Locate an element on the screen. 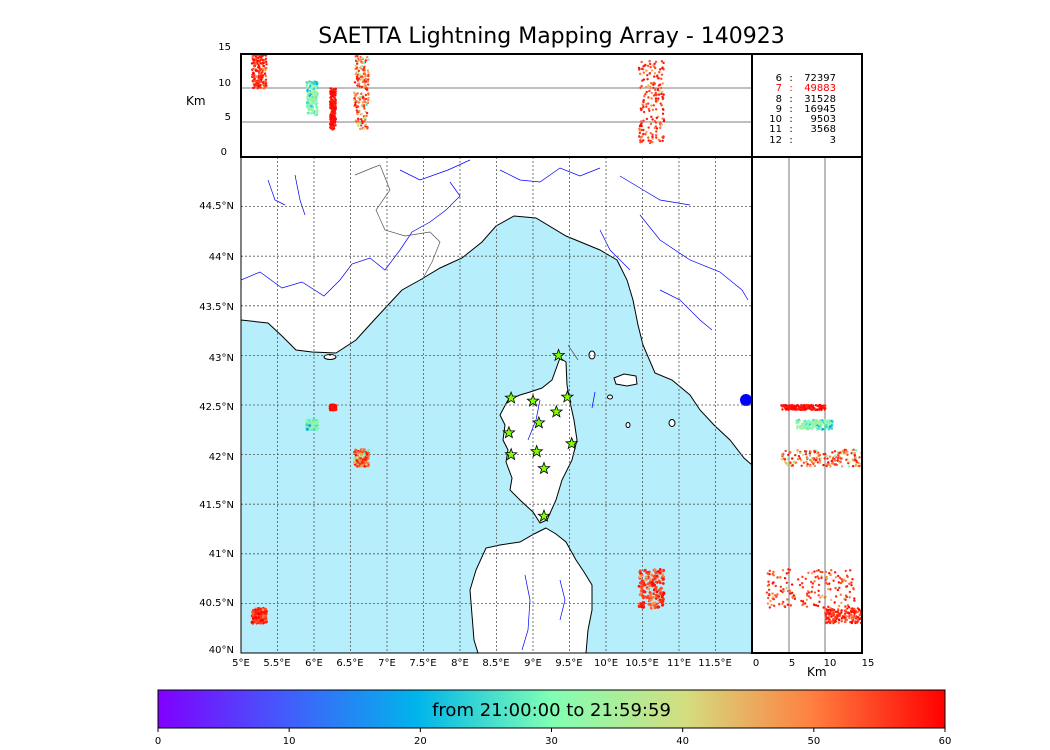 The height and width of the screenshot is (750, 1050). colorbar-tick-label: 30 is located at coordinates (551, 741).